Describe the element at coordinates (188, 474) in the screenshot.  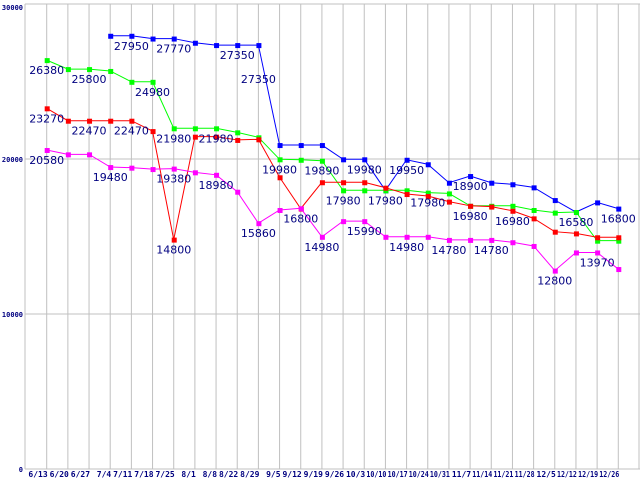
I see `x-tick-label: 8/1` at that location.